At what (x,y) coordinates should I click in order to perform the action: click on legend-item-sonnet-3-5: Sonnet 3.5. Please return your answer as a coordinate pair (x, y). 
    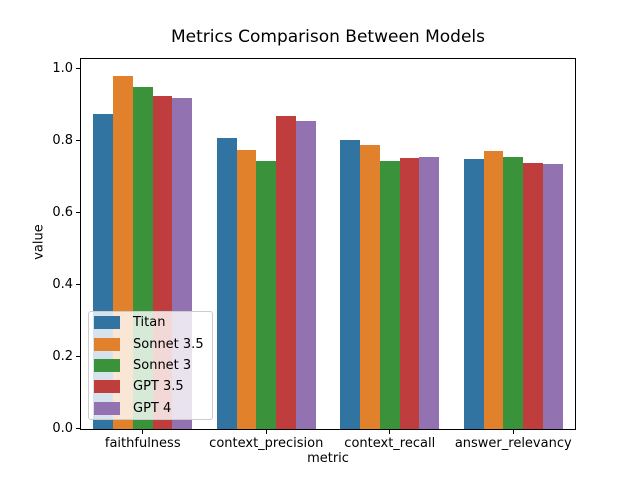
    Looking at the image, I should click on (150, 343).